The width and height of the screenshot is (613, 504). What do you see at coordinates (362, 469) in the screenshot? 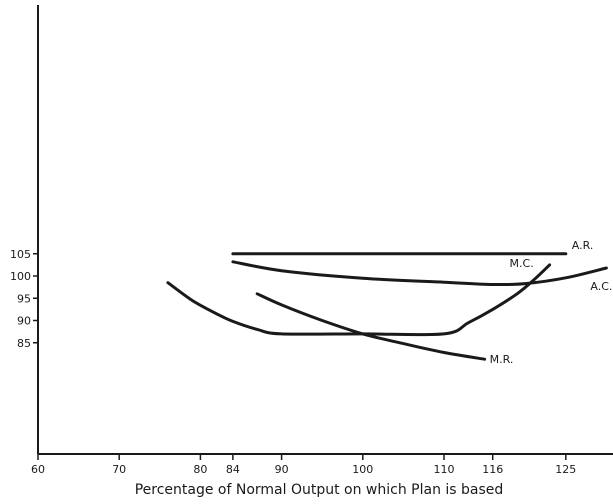
I see `x-tick-label: 100` at bounding box center [362, 469].